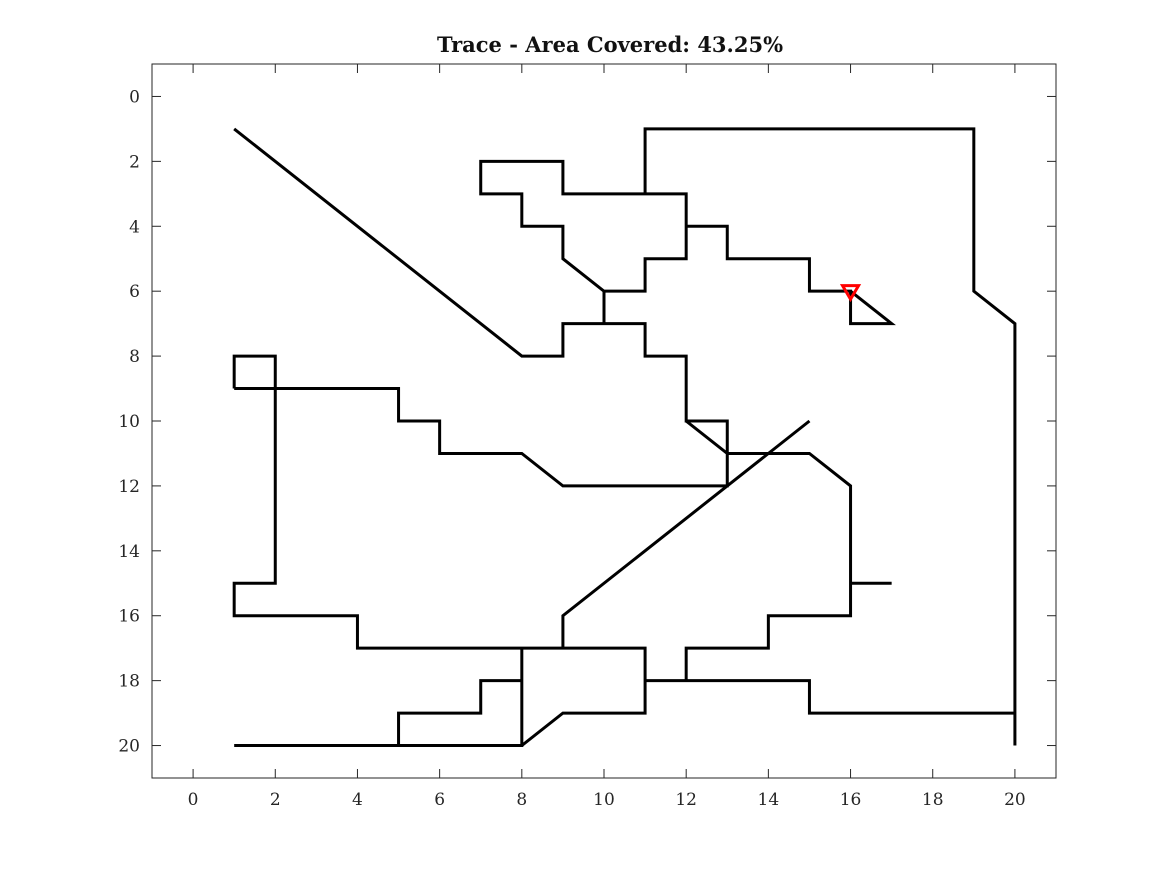 The height and width of the screenshot is (875, 1167). Describe the element at coordinates (933, 800) in the screenshot. I see `x-tick-label: 18` at that location.